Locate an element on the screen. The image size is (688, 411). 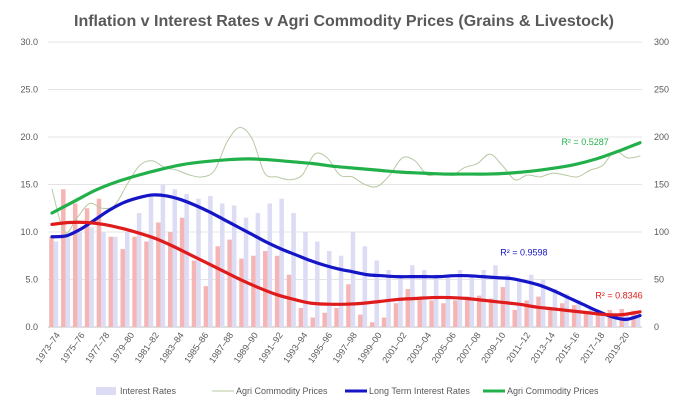
x-tick-label: 2009–10 is located at coordinates (493, 347).